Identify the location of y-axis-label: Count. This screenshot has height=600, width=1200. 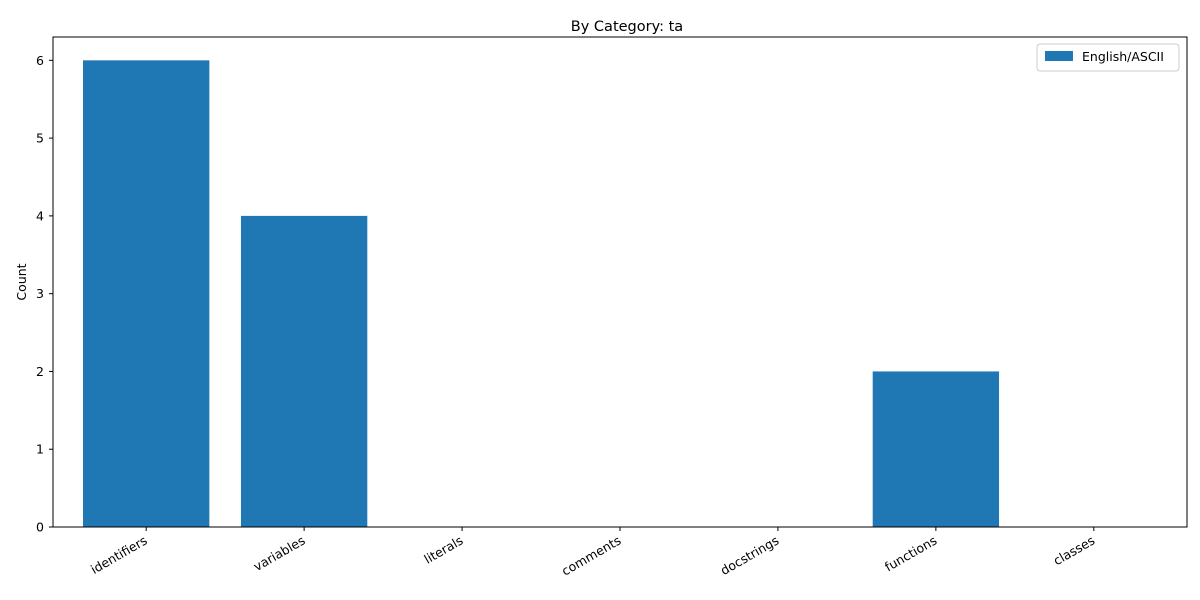
(21, 281).